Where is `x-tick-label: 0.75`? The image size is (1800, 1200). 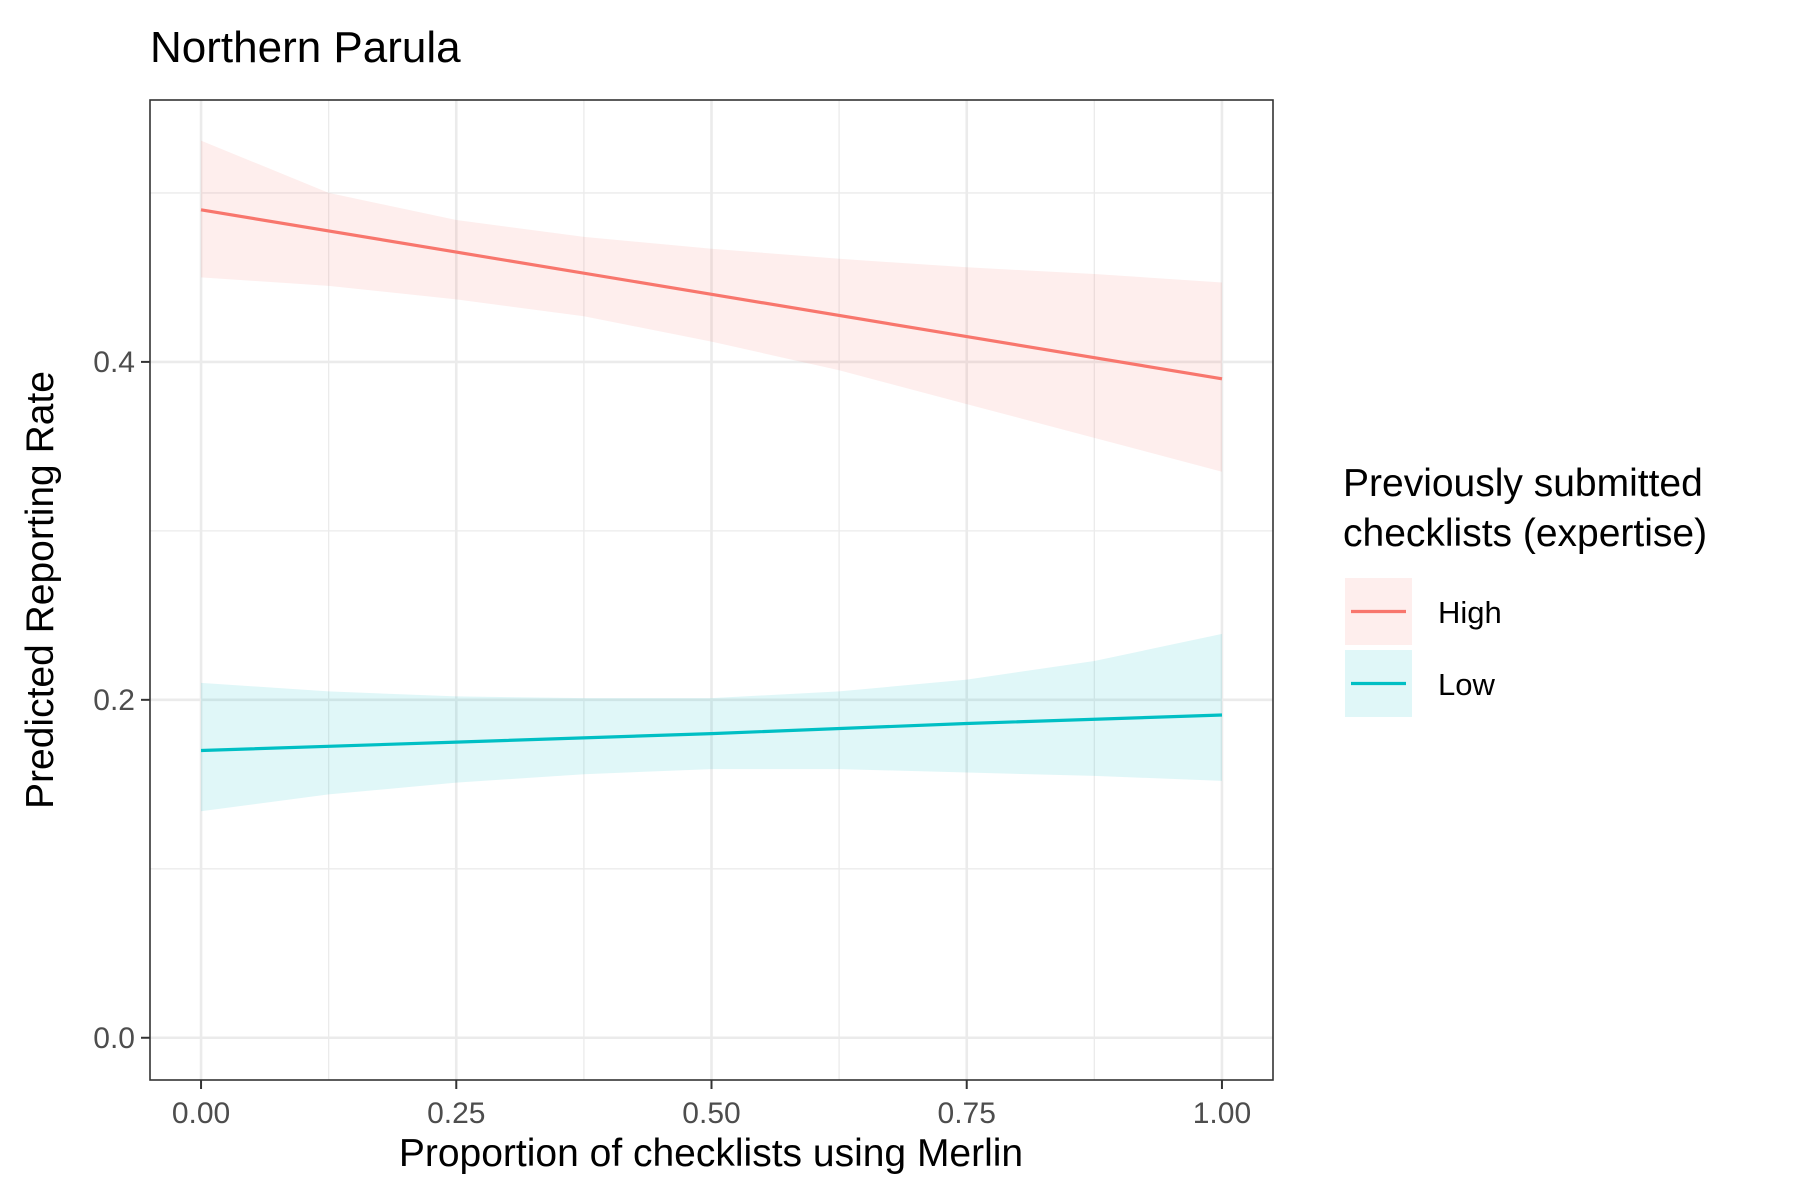 x-tick-label: 0.75 is located at coordinates (967, 1113).